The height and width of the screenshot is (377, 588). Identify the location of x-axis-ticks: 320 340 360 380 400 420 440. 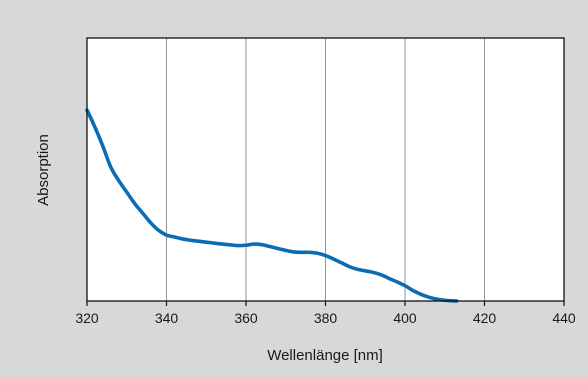
(325, 313).